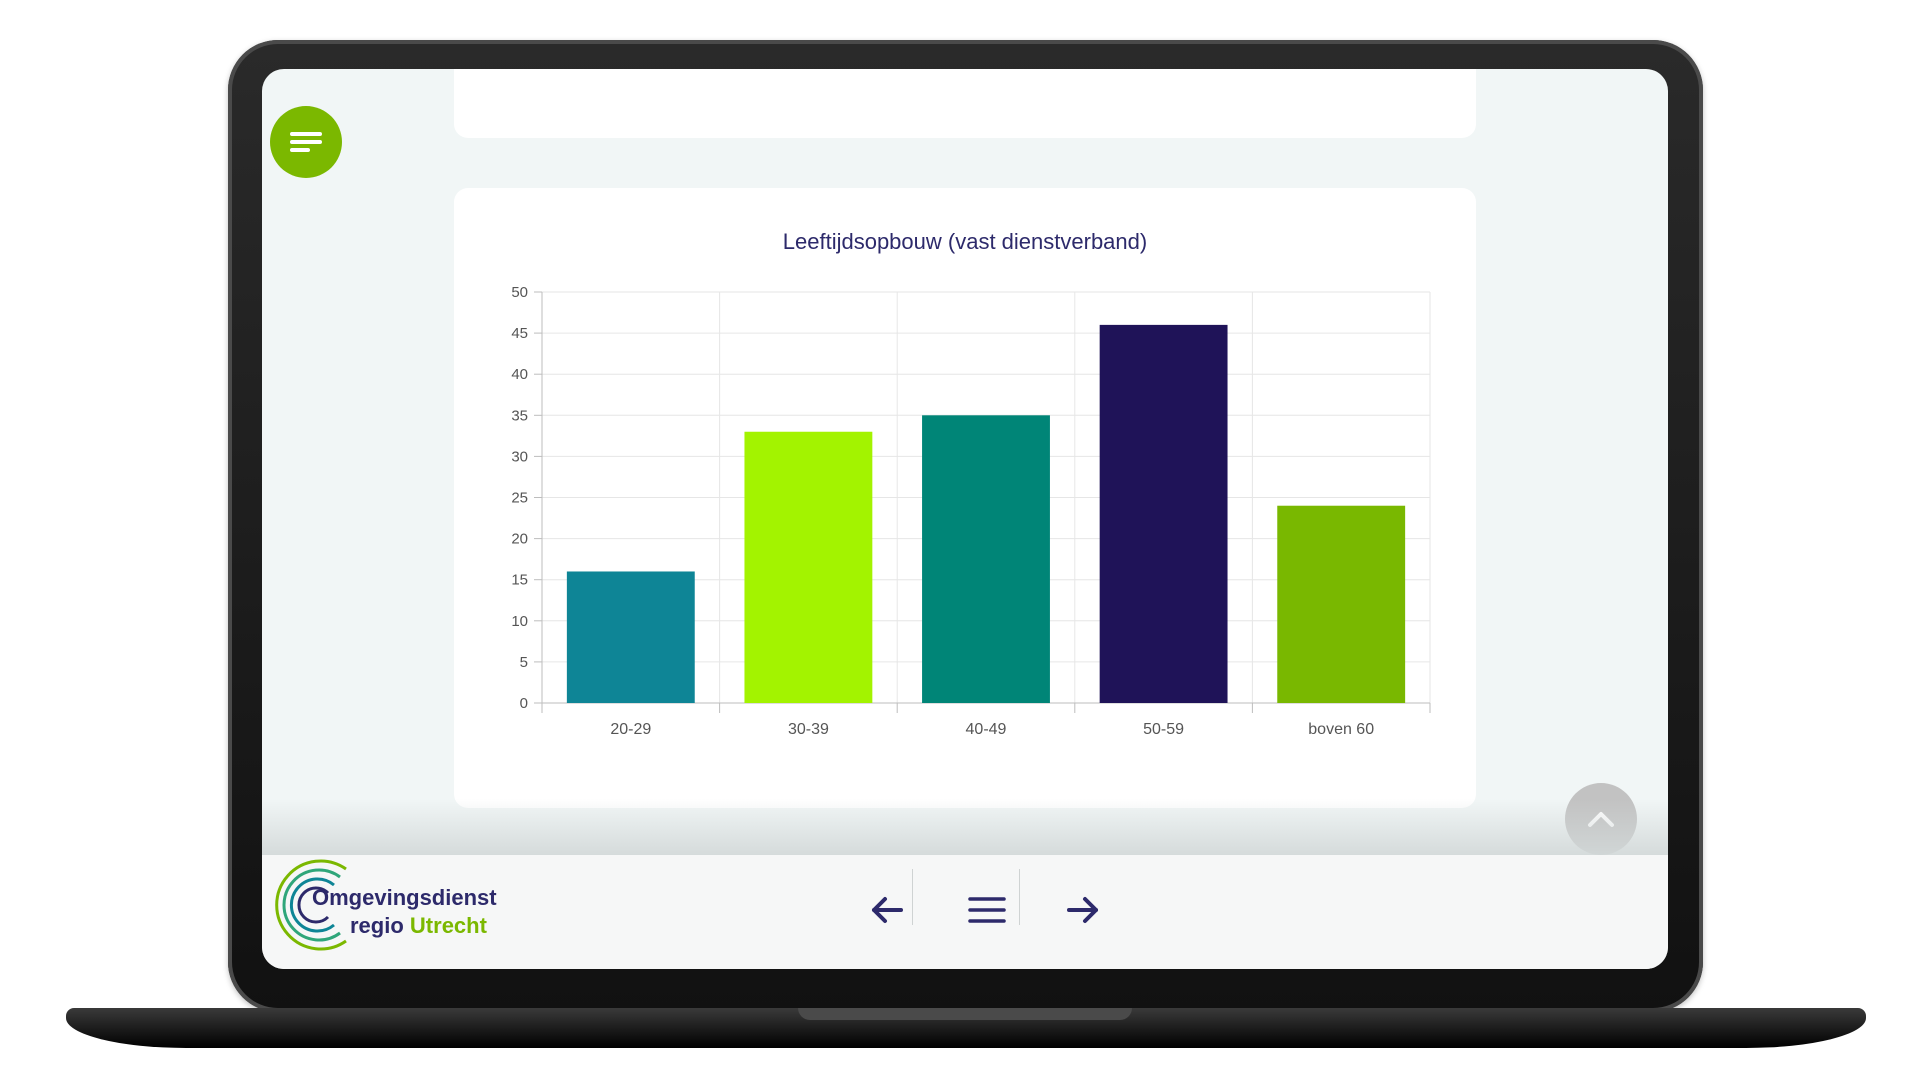 Image resolution: width=1920 pixels, height=1080 pixels. Describe the element at coordinates (630, 729) in the screenshot. I see `x-tick-label: 20-29` at that location.